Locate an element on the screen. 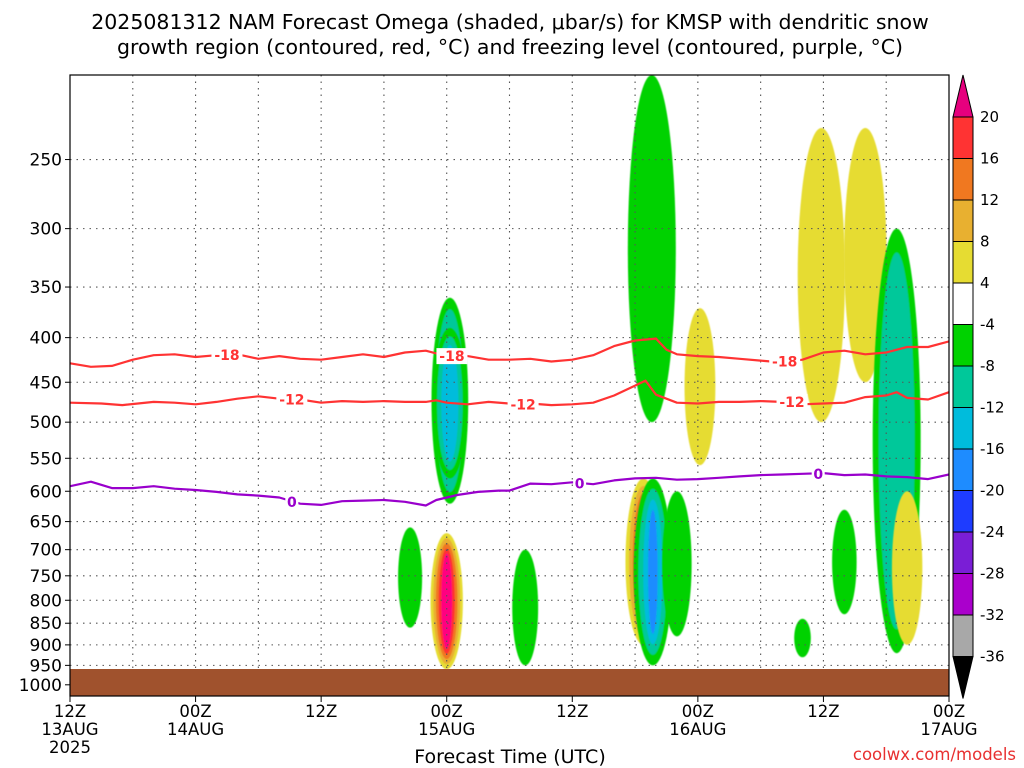  y-tick-label: 850 is located at coordinates (46, 624).